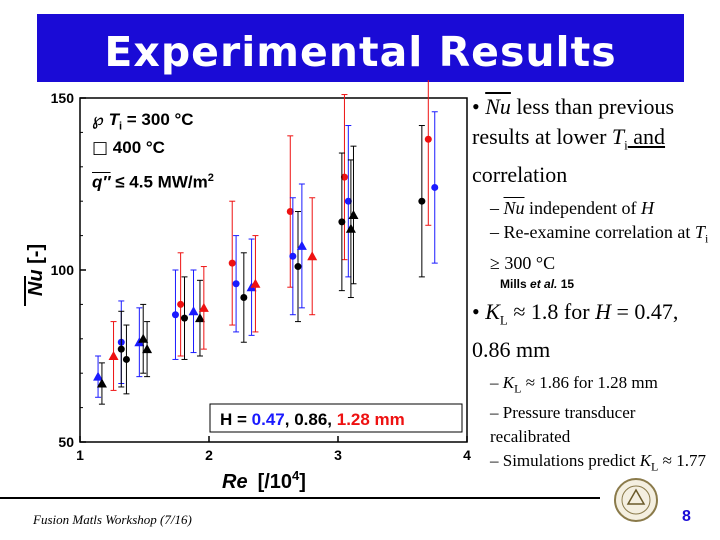 The width and height of the screenshot is (720, 540). I want to click on b2-k-sub: L, so click(503, 320).